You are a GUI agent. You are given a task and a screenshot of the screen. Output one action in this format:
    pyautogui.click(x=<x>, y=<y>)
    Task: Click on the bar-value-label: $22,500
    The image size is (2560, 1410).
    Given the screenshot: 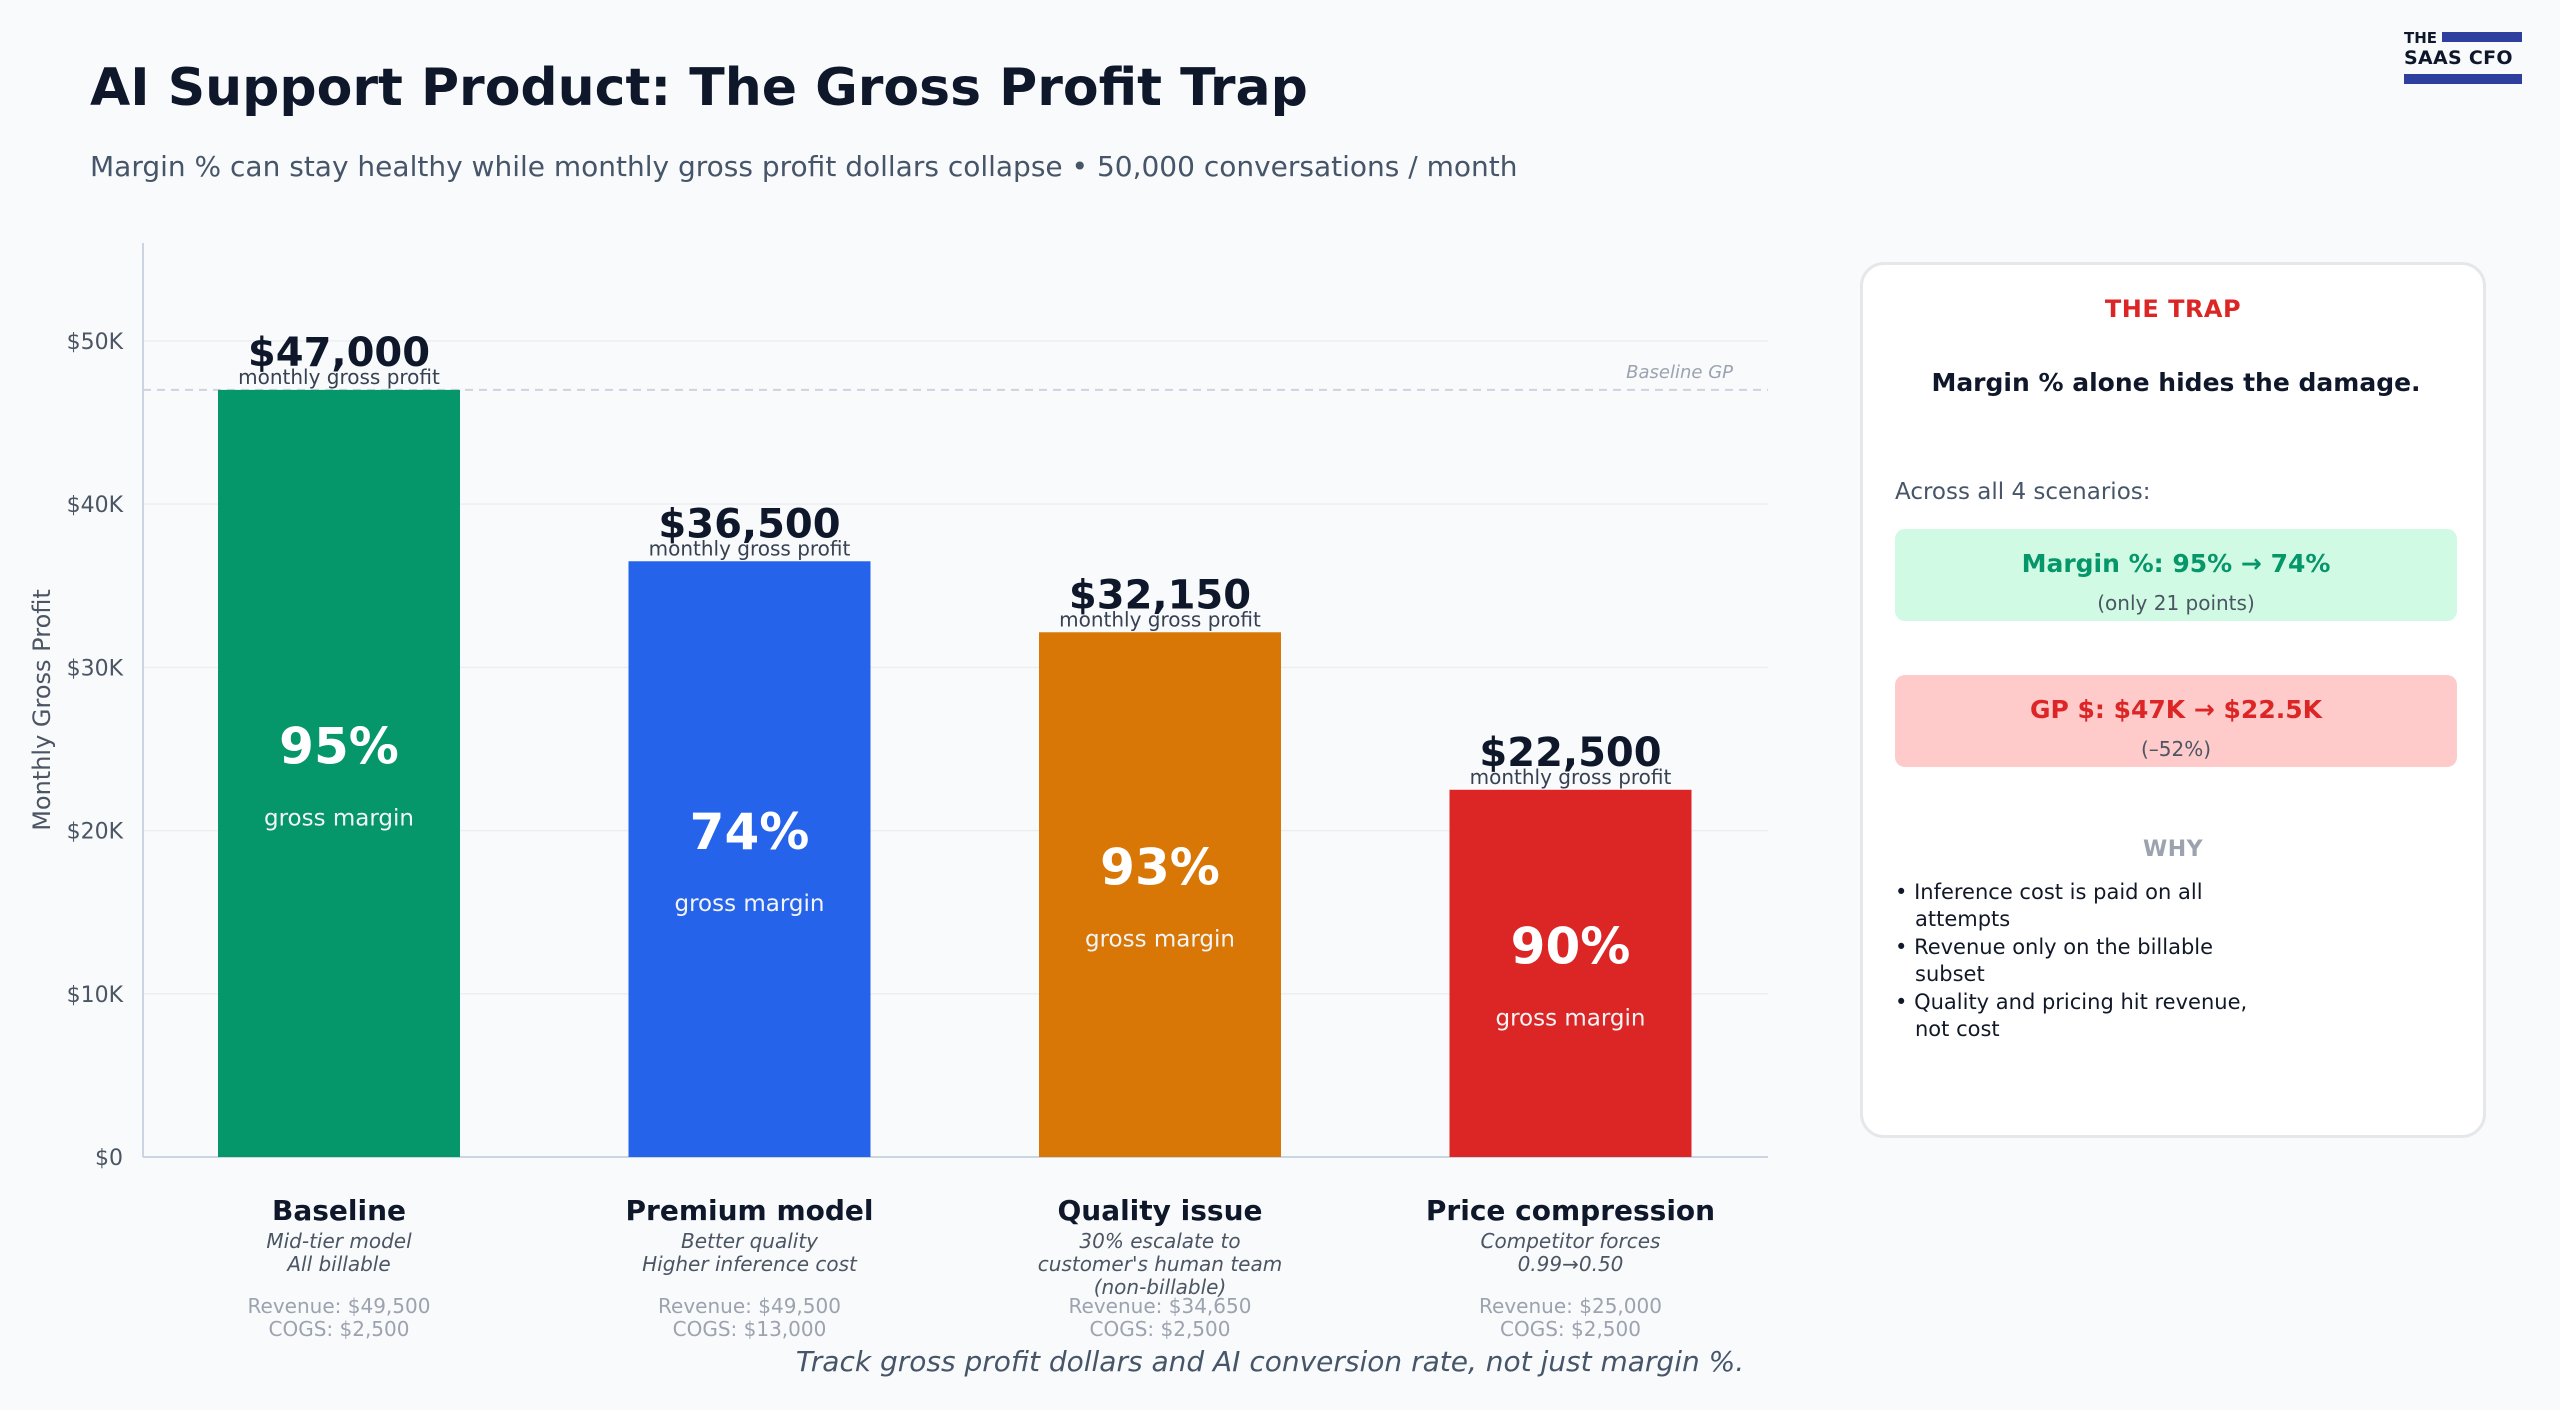 What is the action you would take?
    pyautogui.click(x=1570, y=753)
    